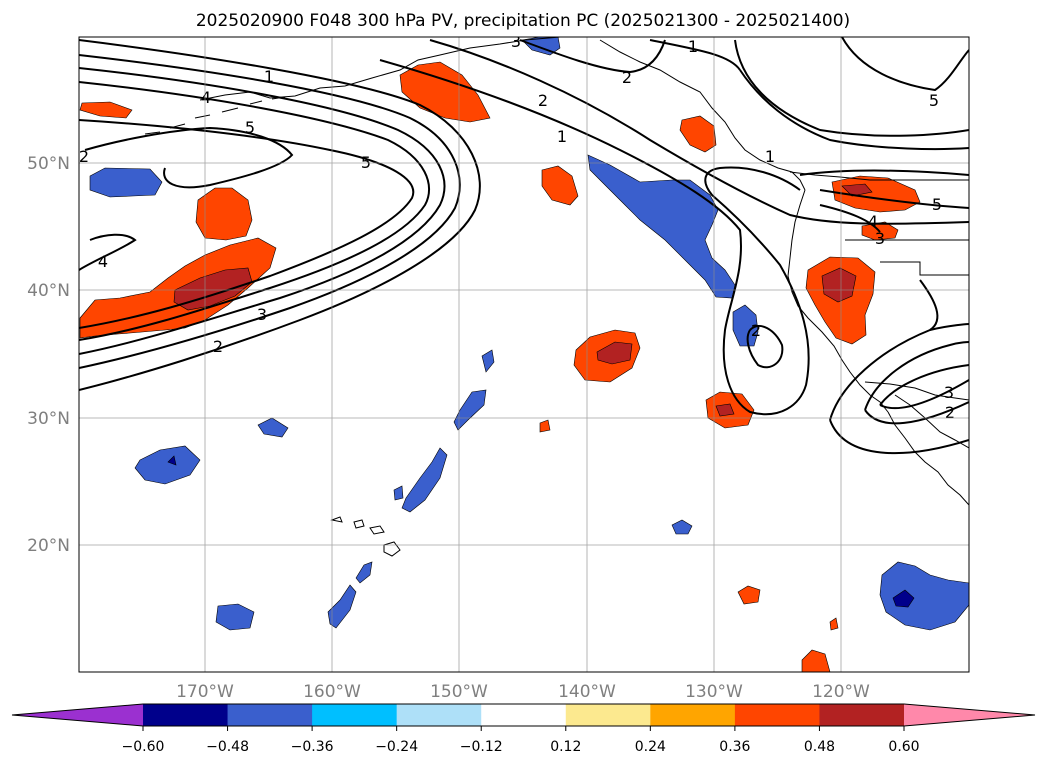 The image size is (1047, 765). I want to click on colorbar-extend-right, so click(969, 715).